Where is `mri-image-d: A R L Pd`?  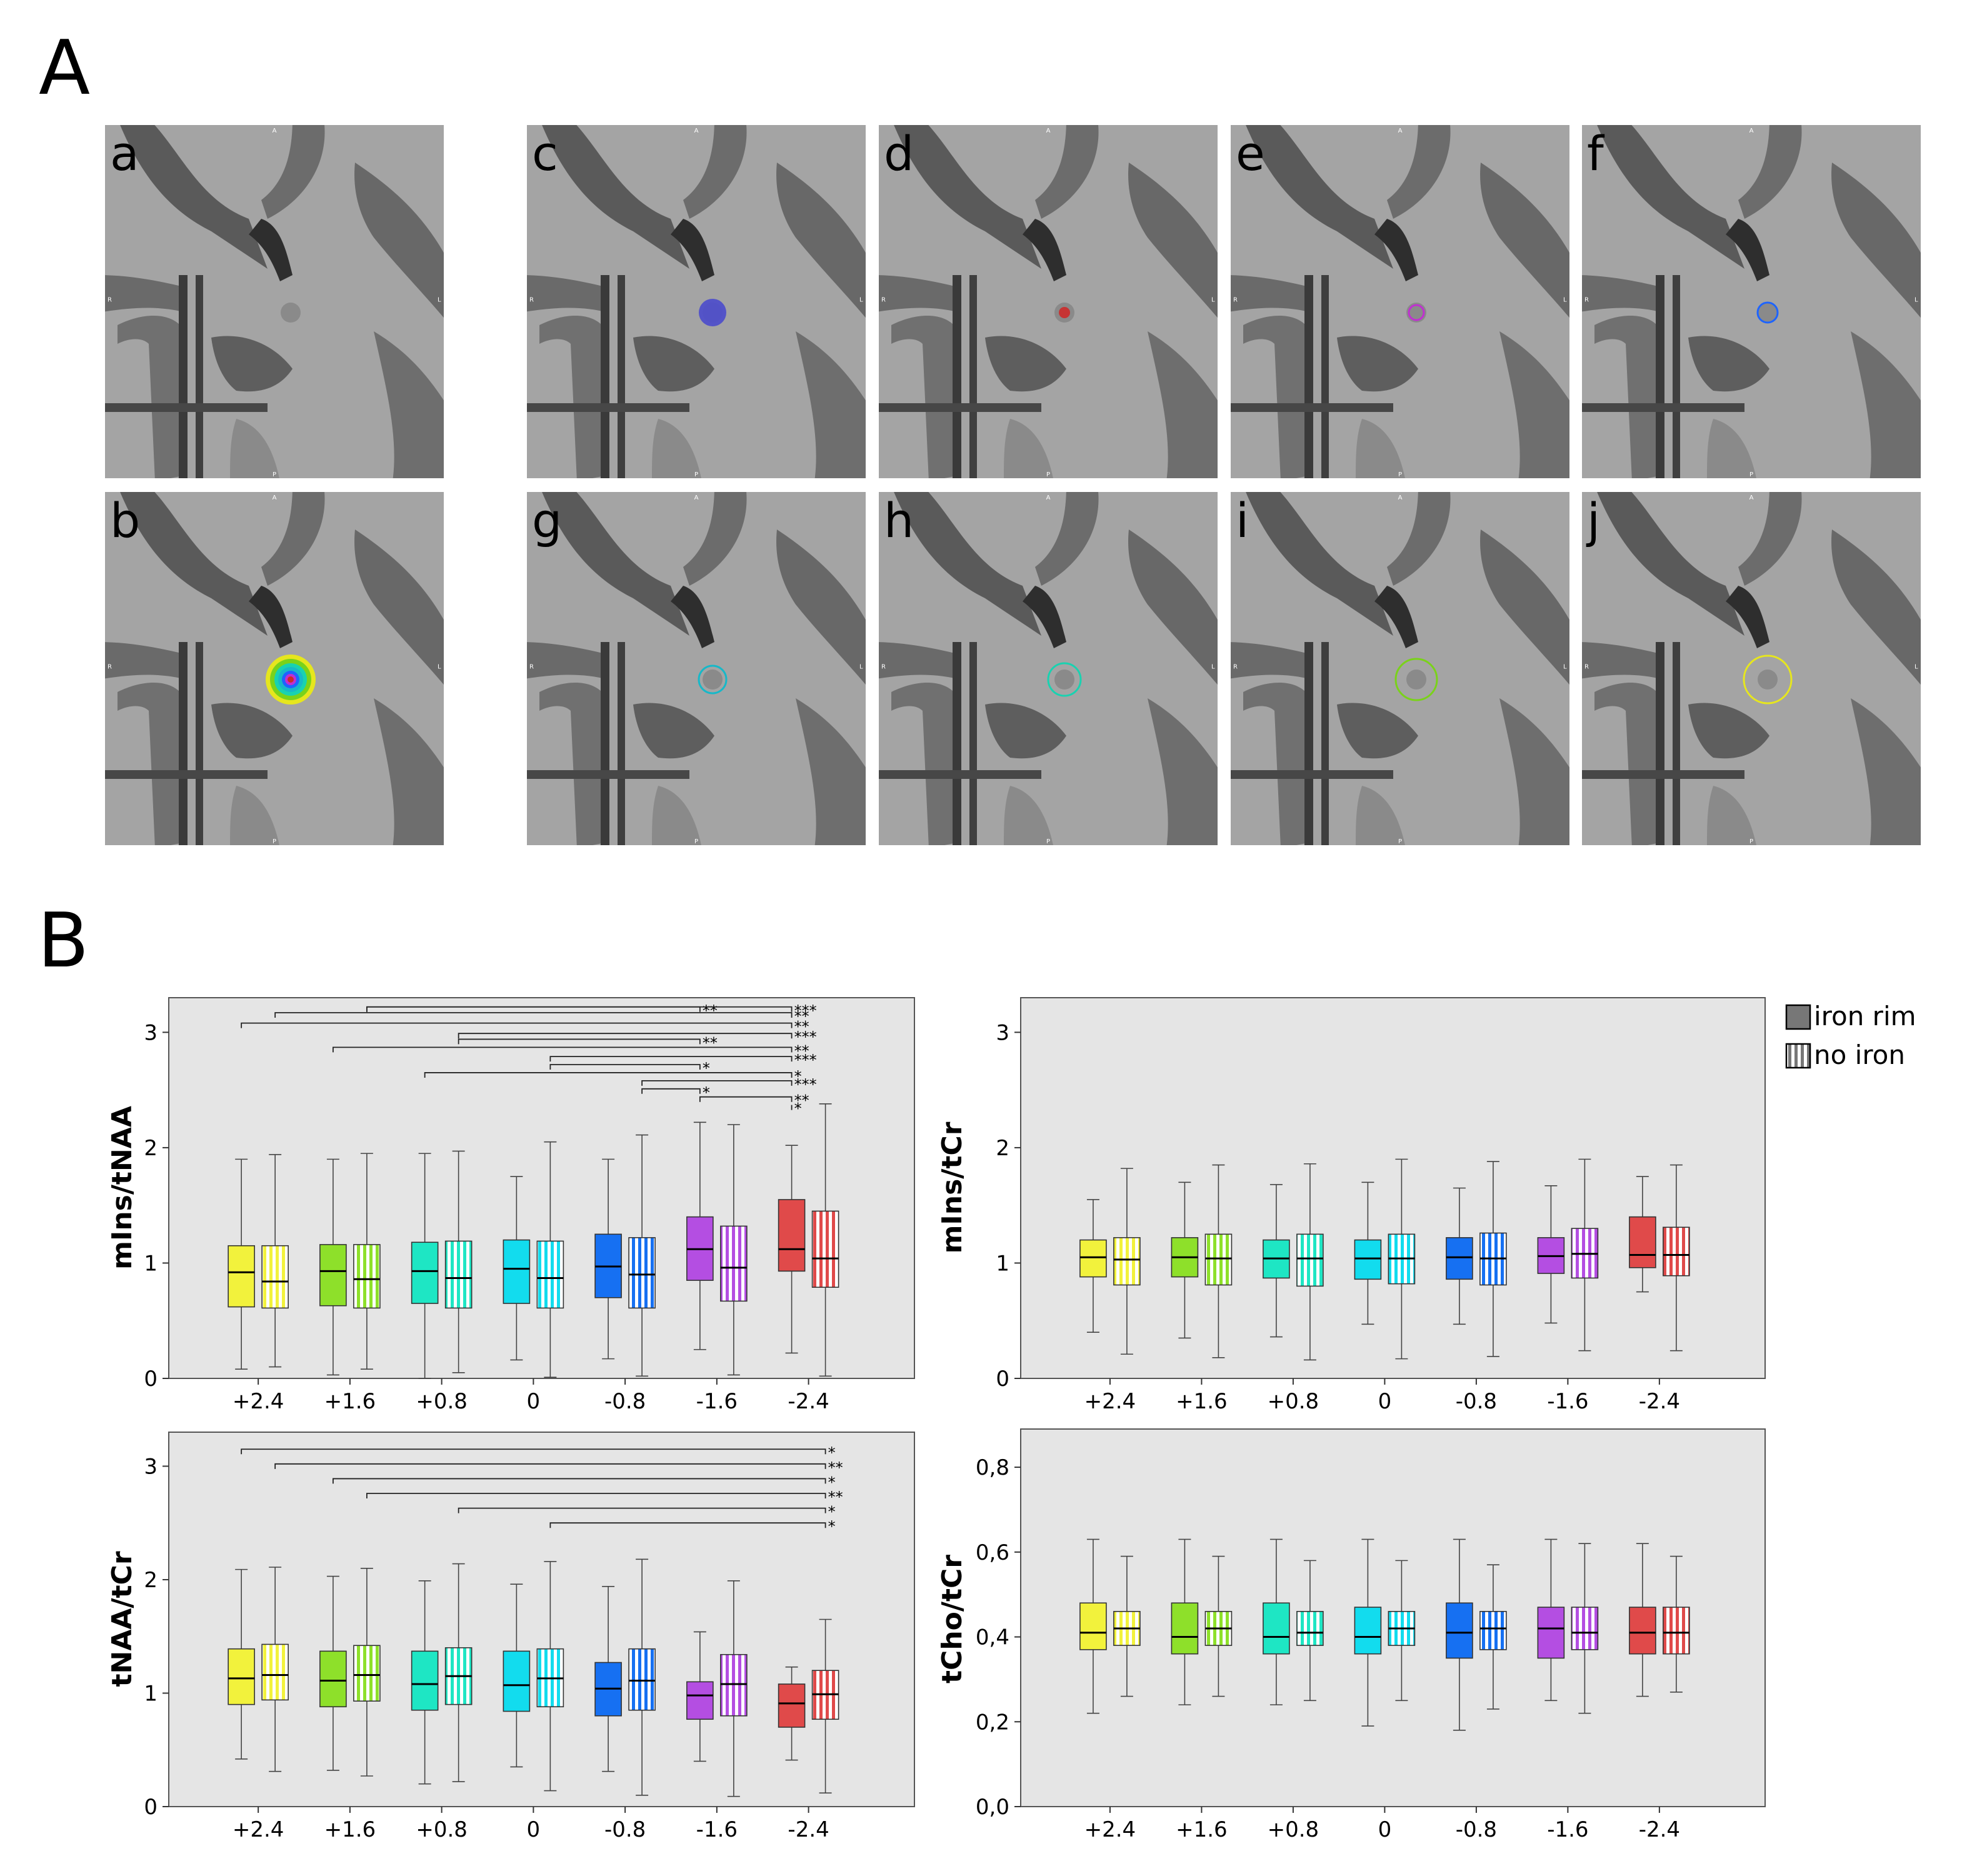
mri-image-d: A R L Pd is located at coordinates (1048, 301).